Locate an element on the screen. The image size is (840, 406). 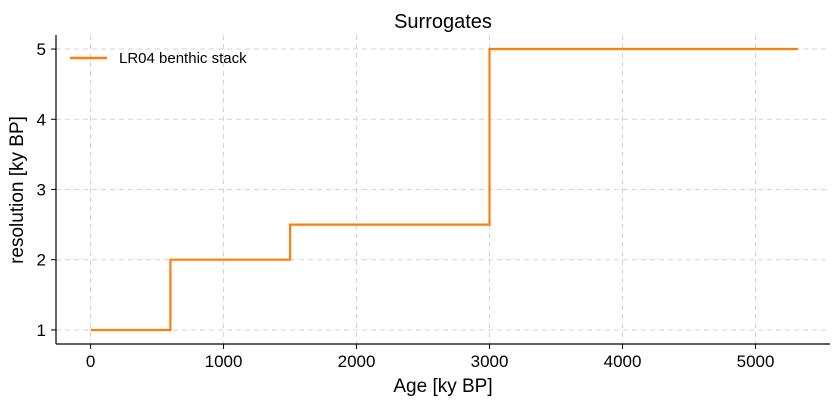
y-tick-label: 1 is located at coordinates (41, 330).